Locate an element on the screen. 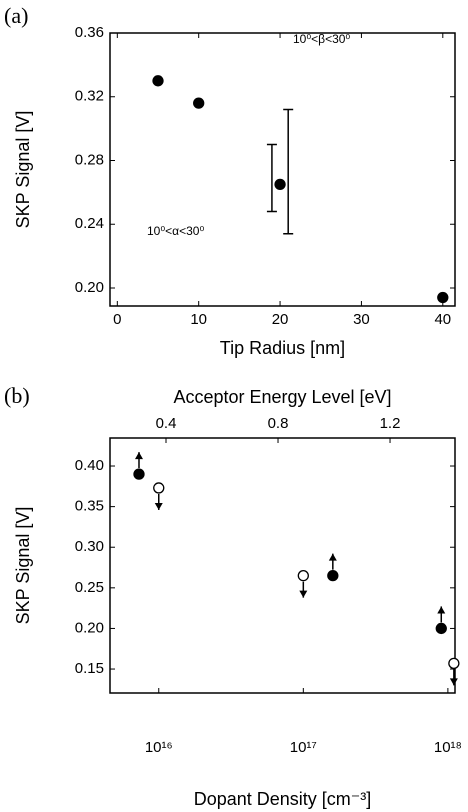 The image size is (468, 812). y-tick-label: 0.25 is located at coordinates (89, 587).